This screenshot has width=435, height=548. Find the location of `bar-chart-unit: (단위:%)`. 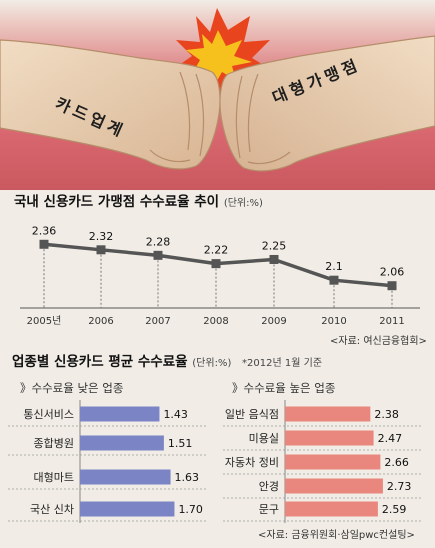

bar-chart-unit: (단위:%) is located at coordinates (212, 363).